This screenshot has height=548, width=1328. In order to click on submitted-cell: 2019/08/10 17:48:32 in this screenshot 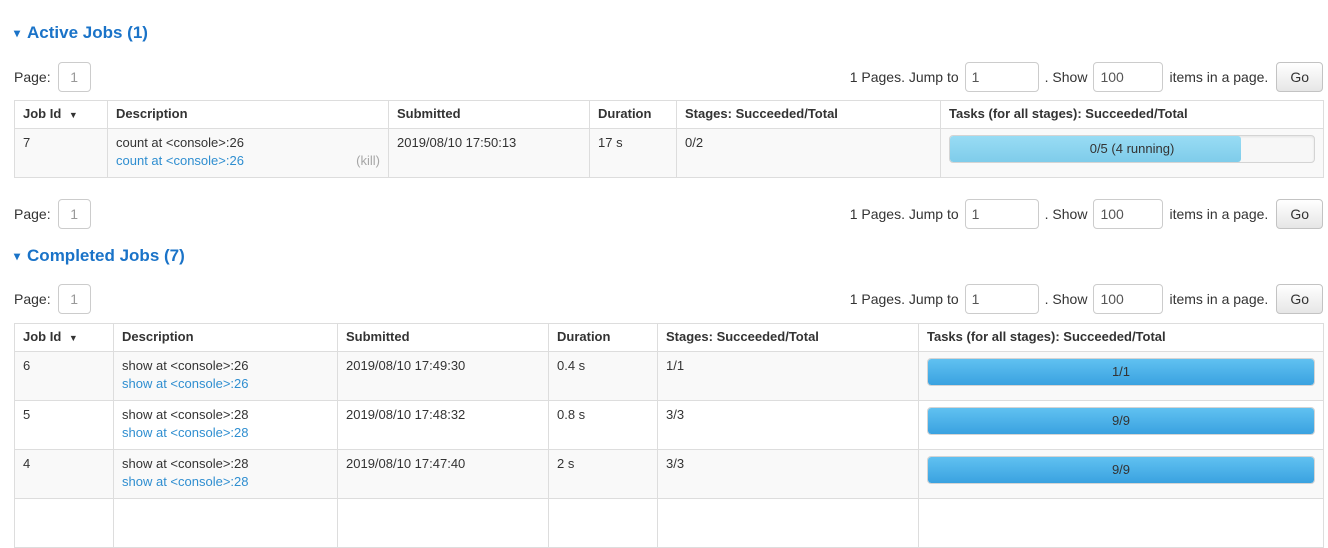, I will do `click(443, 425)`.